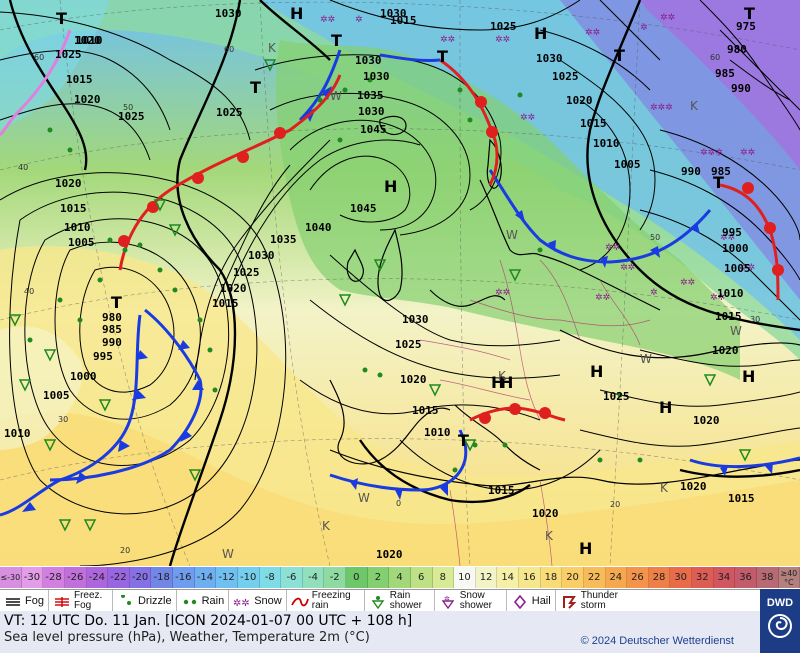 The image size is (800, 653). What do you see at coordinates (126, 601) in the screenshot?
I see `drizzle-icon` at bounding box center [126, 601].